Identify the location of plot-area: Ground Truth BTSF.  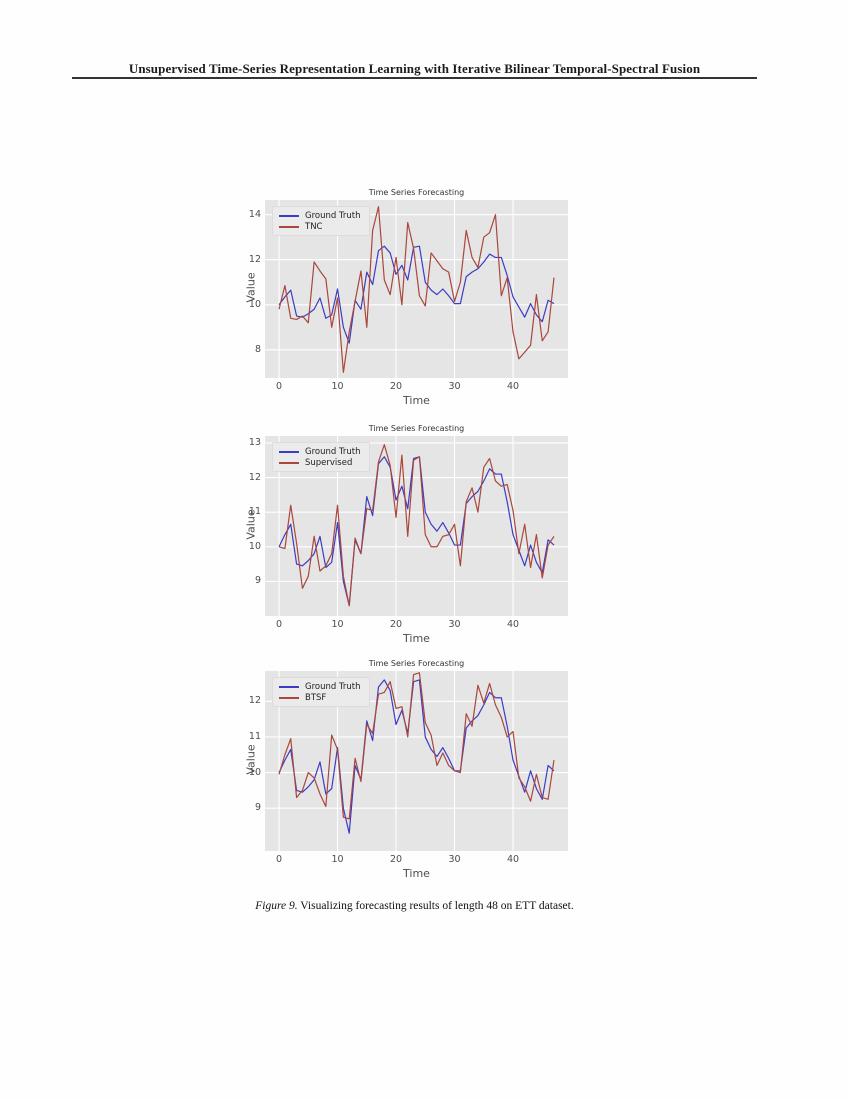
(416, 761).